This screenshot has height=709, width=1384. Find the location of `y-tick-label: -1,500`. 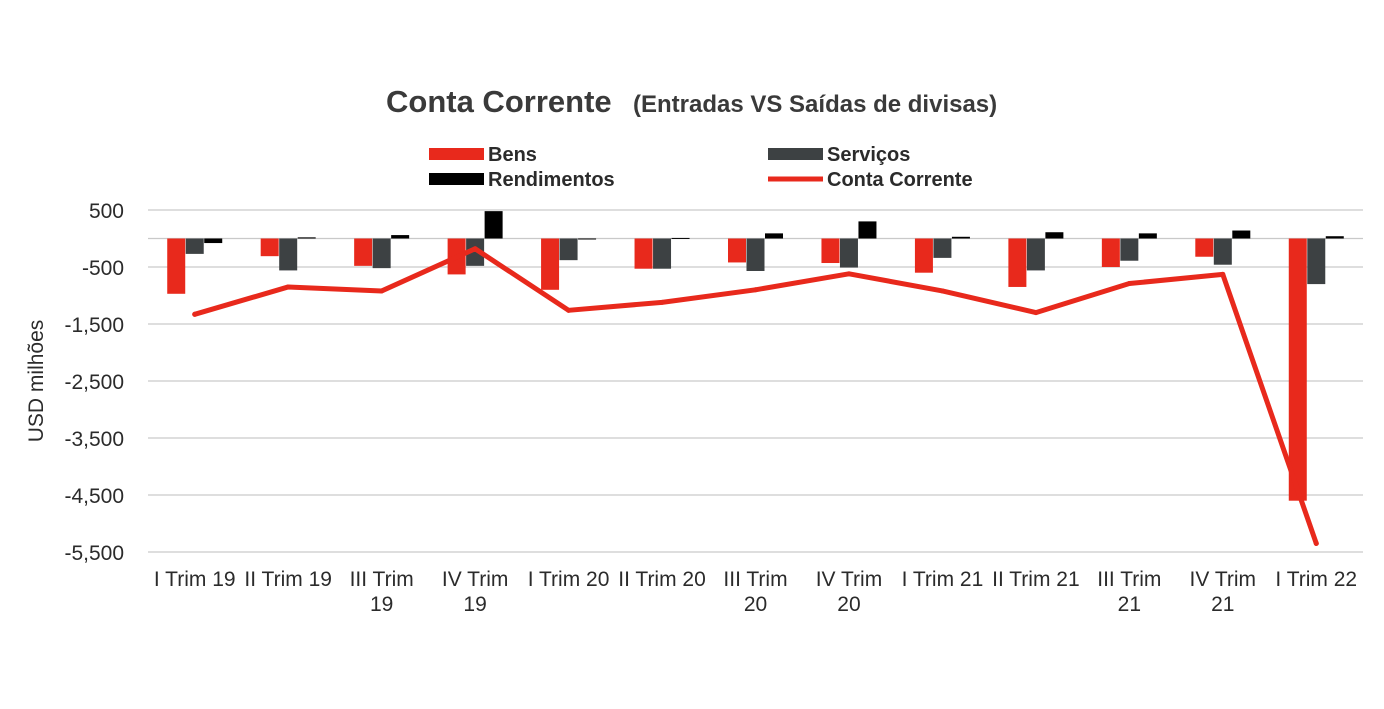

y-tick-label: -1,500 is located at coordinates (94, 325).